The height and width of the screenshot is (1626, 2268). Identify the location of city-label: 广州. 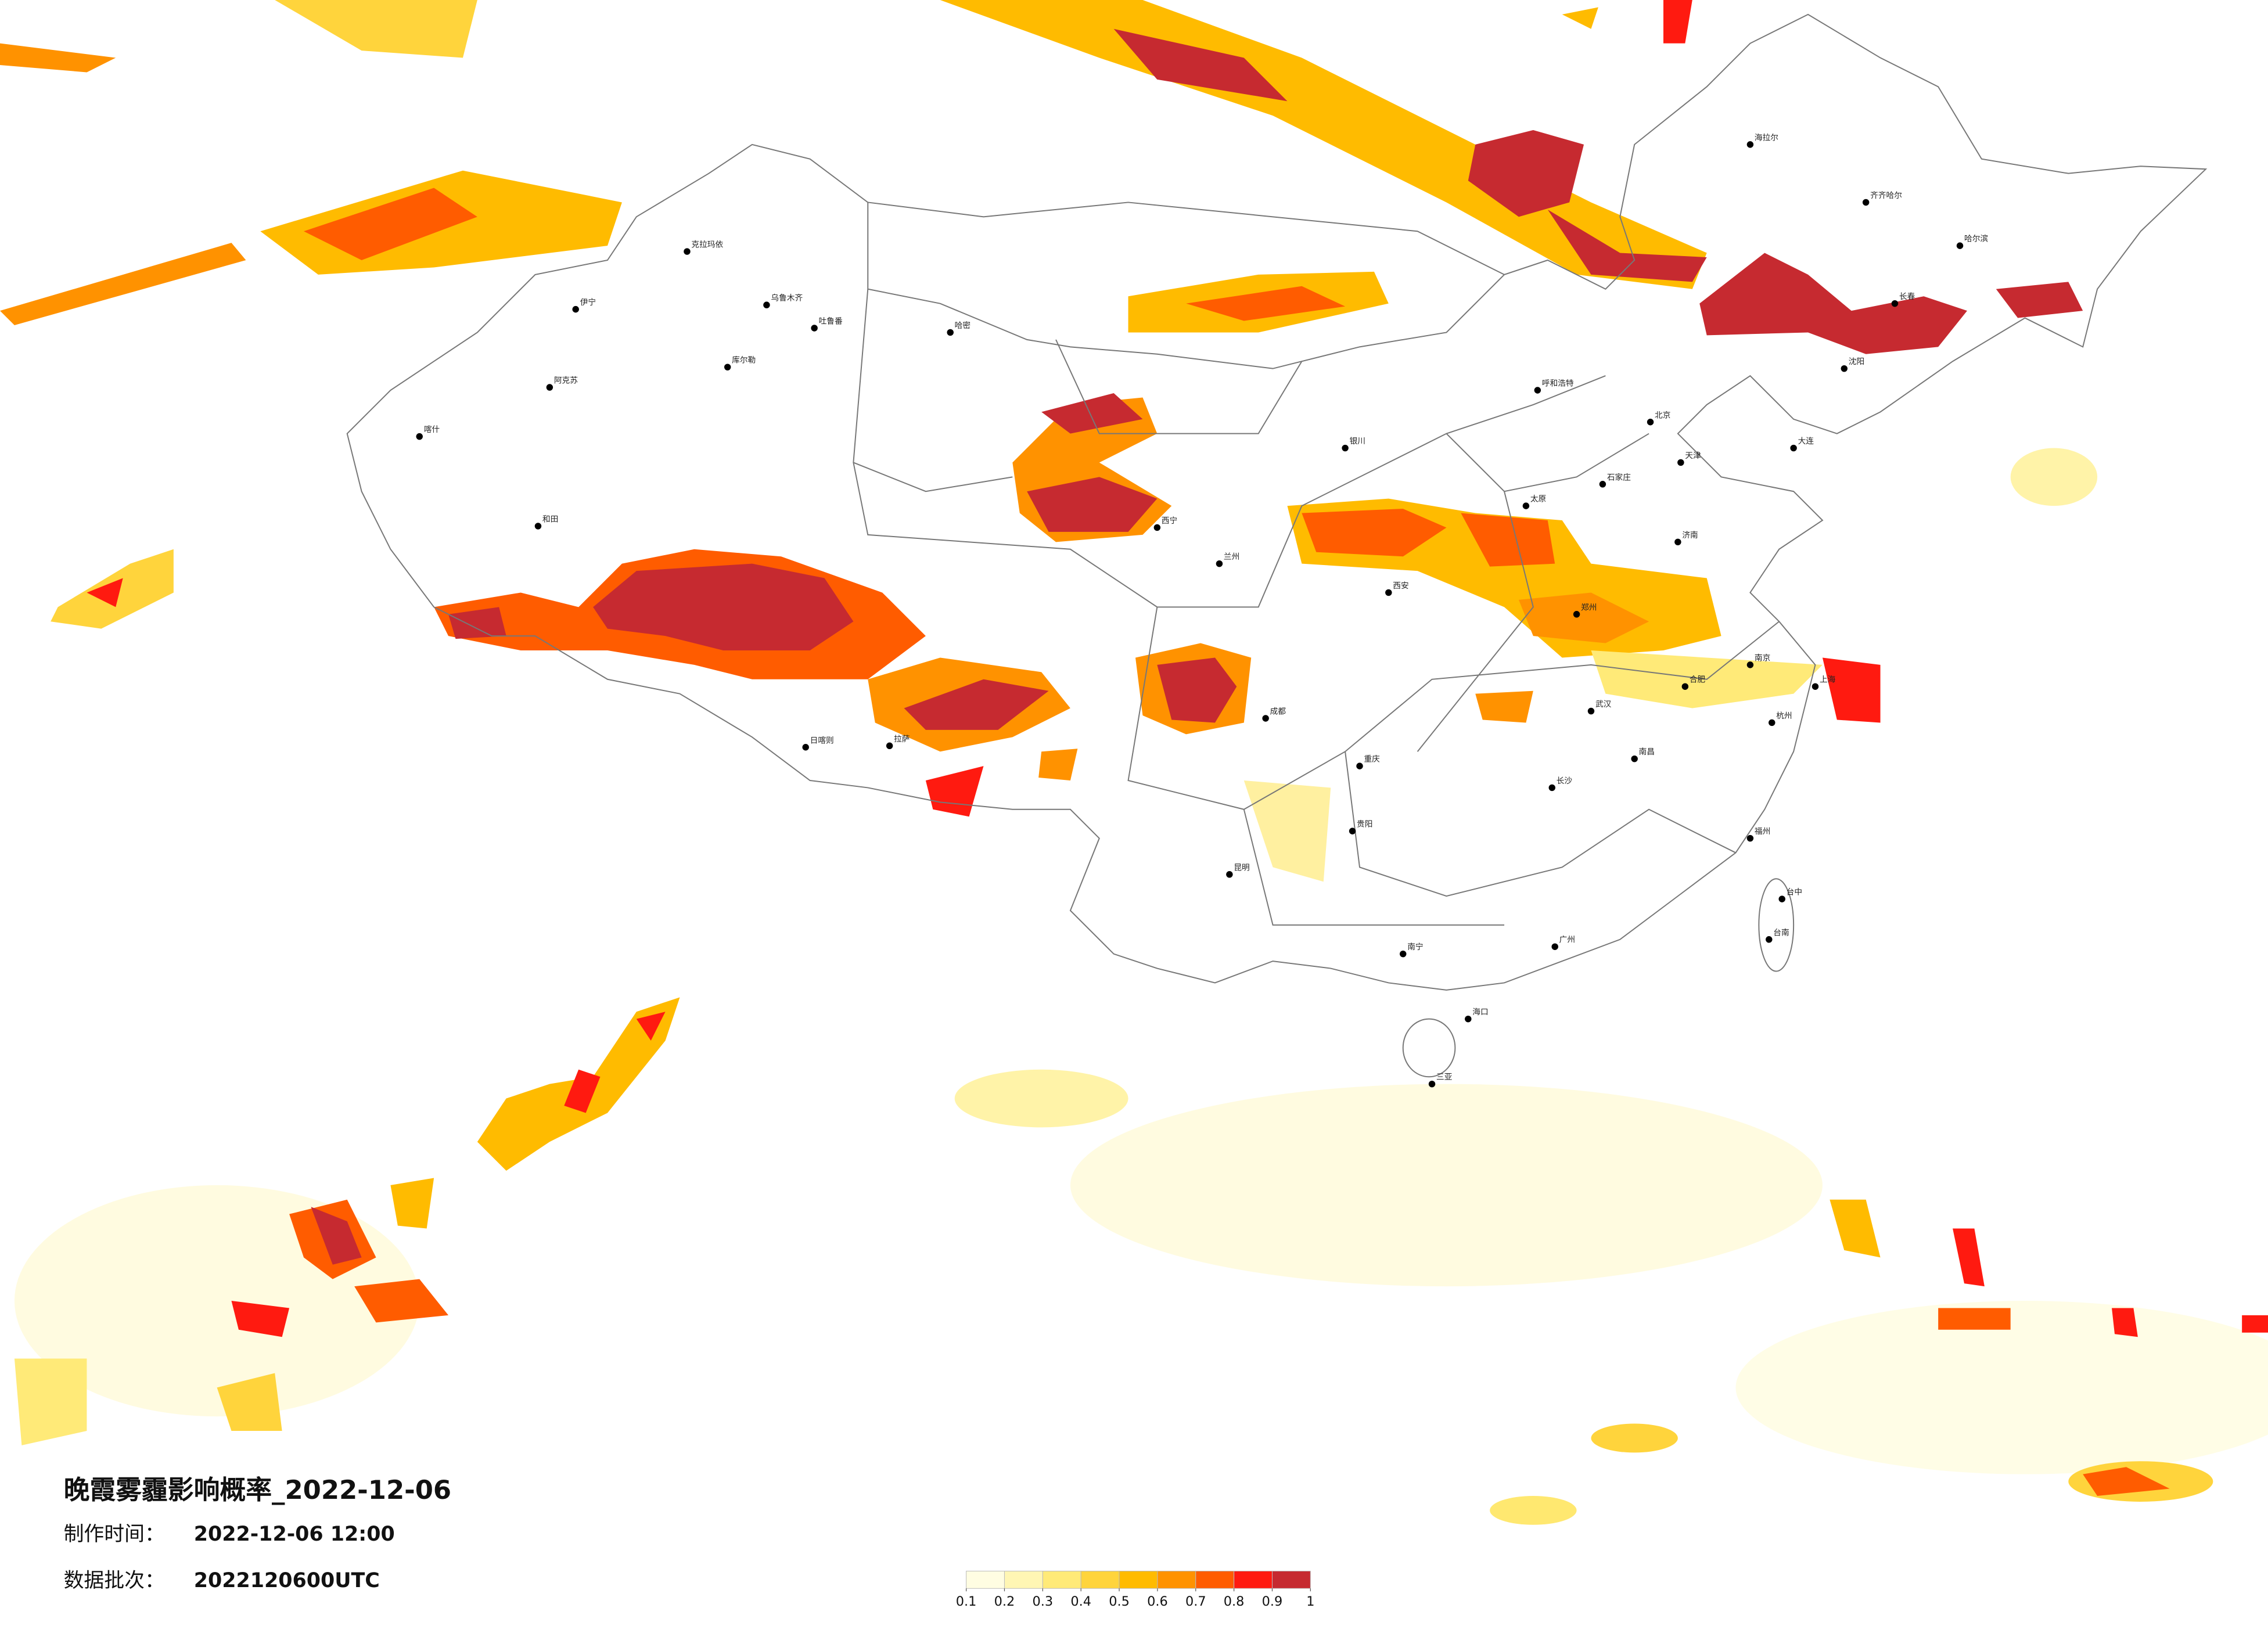
(1567, 940).